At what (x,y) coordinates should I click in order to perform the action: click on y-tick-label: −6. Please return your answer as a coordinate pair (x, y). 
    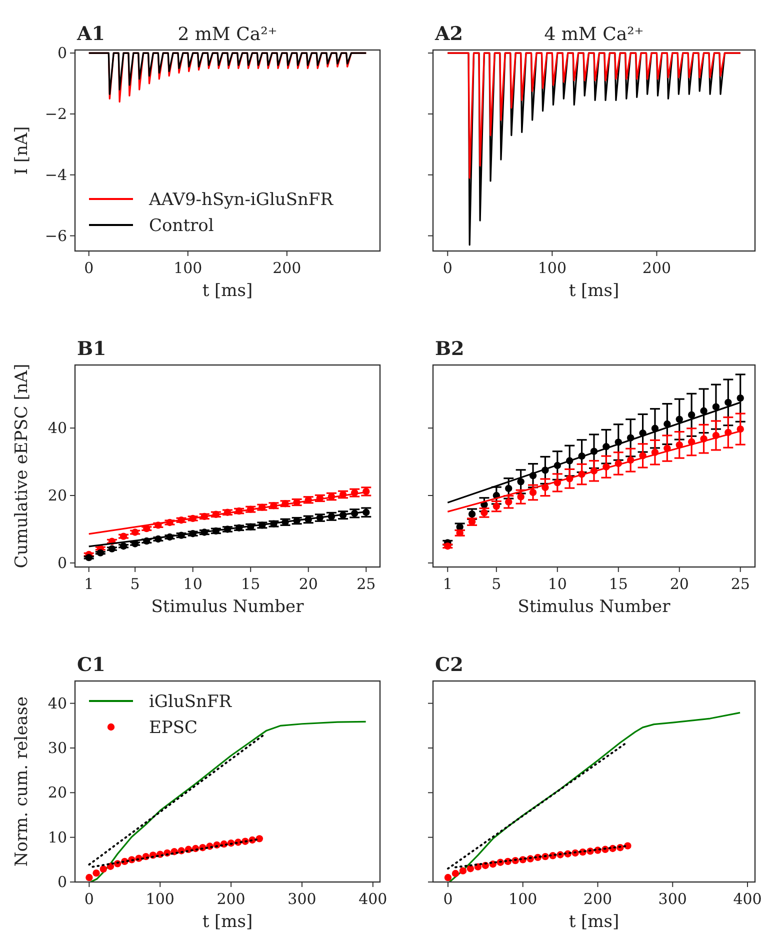
    Looking at the image, I should click on (55, 235).